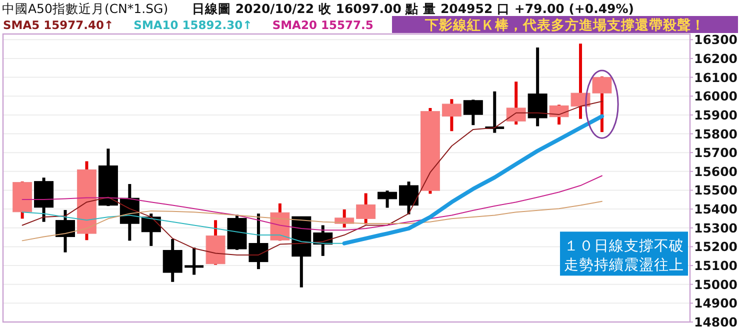 The image size is (740, 329). What do you see at coordinates (85, 8) in the screenshot?
I see `chart-title: 中國A50指數近月(CN*1.SG)` at bounding box center [85, 8].